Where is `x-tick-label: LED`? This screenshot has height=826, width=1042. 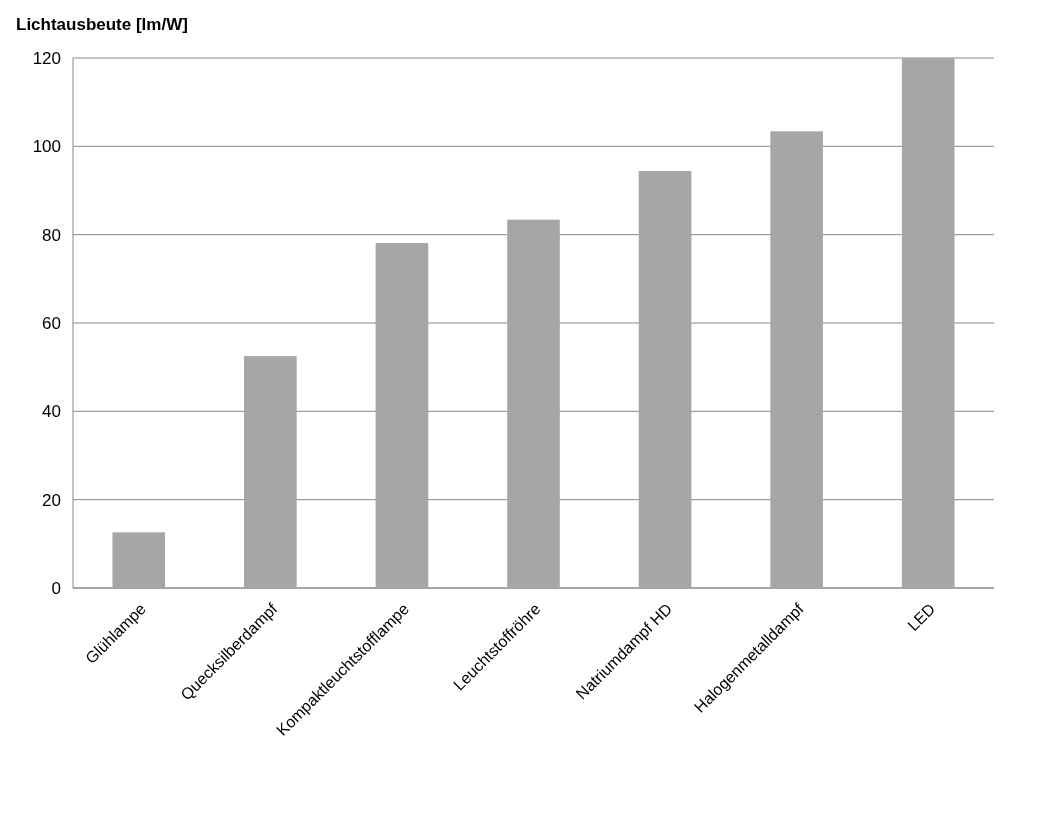
x-tick-label: LED is located at coordinates (921, 617).